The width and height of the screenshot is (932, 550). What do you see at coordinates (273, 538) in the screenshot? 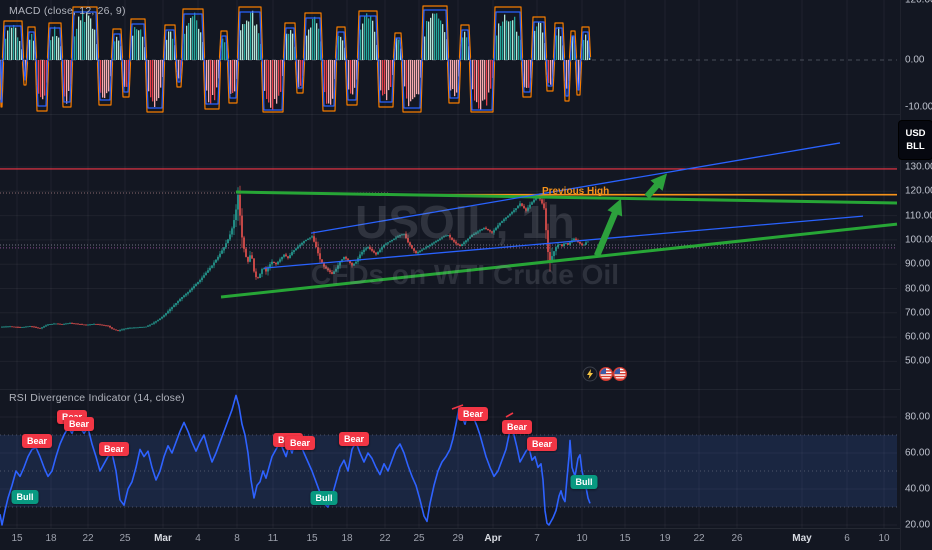
I see `time-axis-label: 11` at bounding box center [273, 538].